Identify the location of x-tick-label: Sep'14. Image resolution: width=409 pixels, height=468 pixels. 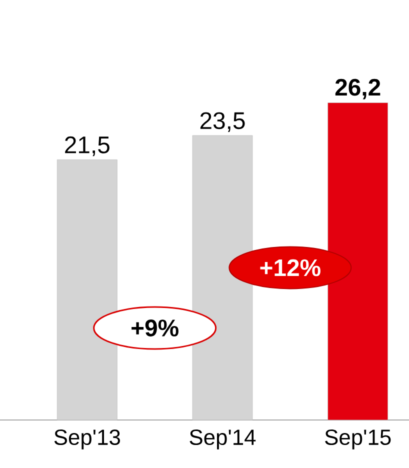
(223, 440).